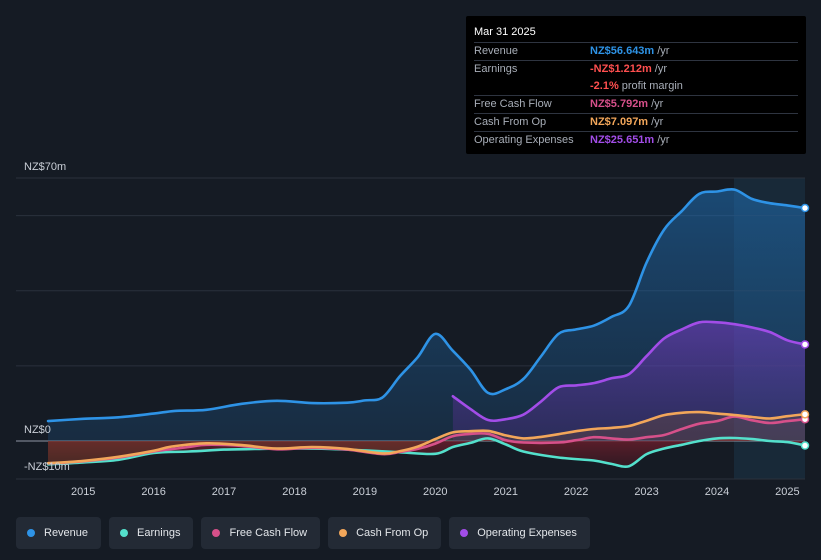  I want to click on y-axis-bottom-label: -NZ$10m, so click(47, 467).